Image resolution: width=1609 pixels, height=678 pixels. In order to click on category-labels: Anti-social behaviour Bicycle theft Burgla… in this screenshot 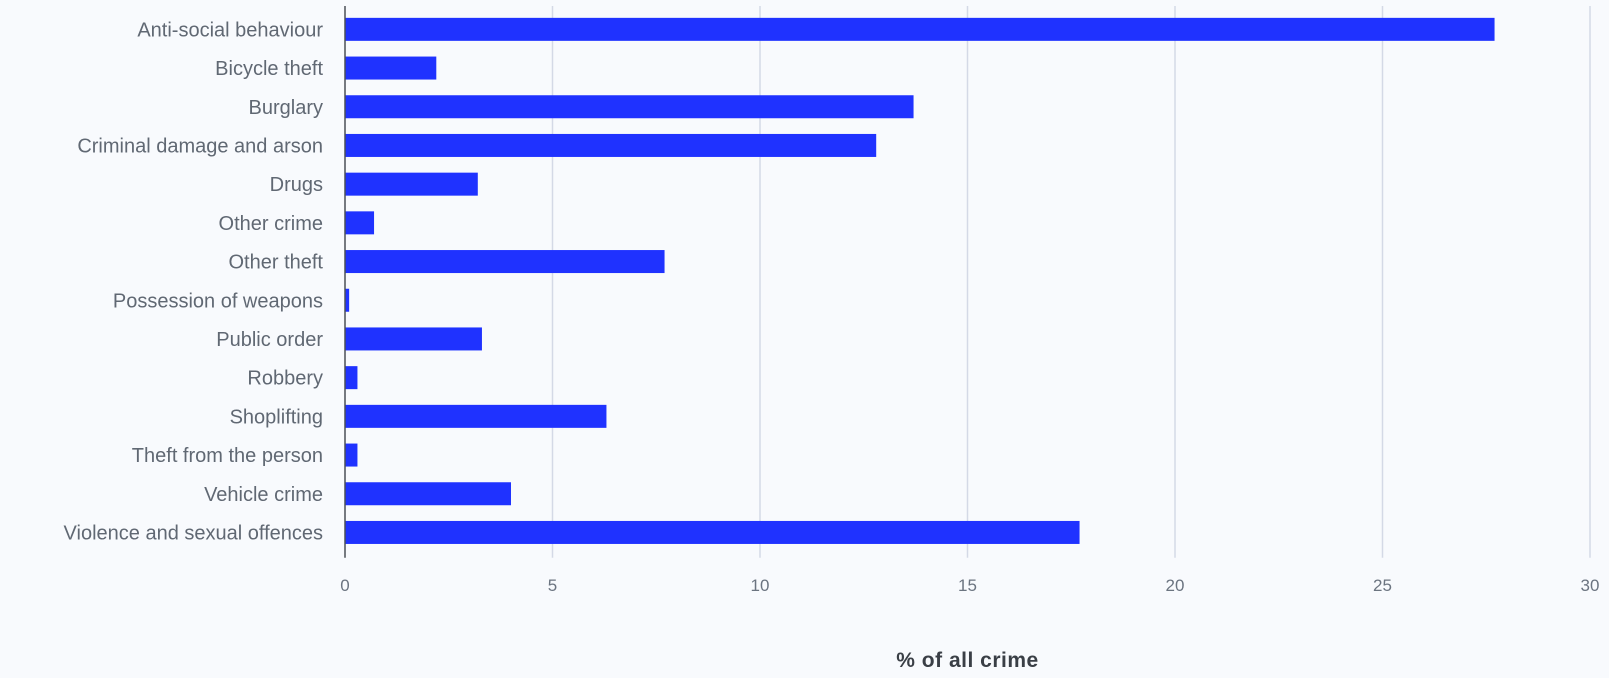, I will do `click(194, 281)`.